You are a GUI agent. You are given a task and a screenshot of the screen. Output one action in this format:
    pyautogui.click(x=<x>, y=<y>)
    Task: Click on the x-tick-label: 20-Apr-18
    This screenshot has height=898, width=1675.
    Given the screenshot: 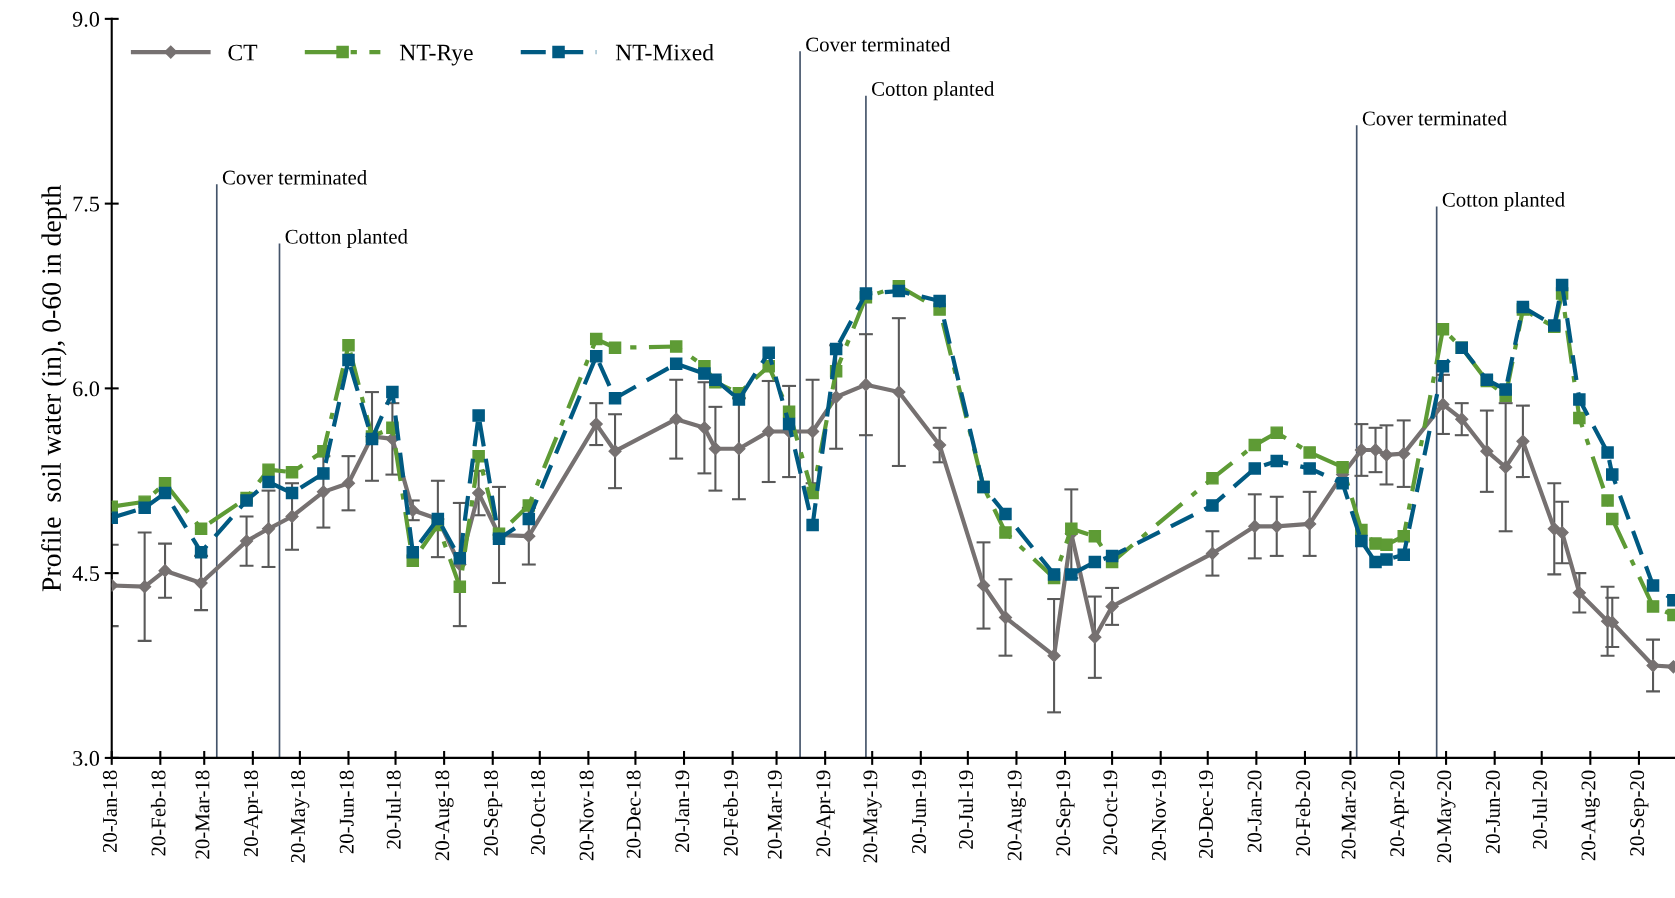 What is the action you would take?
    pyautogui.click(x=253, y=813)
    